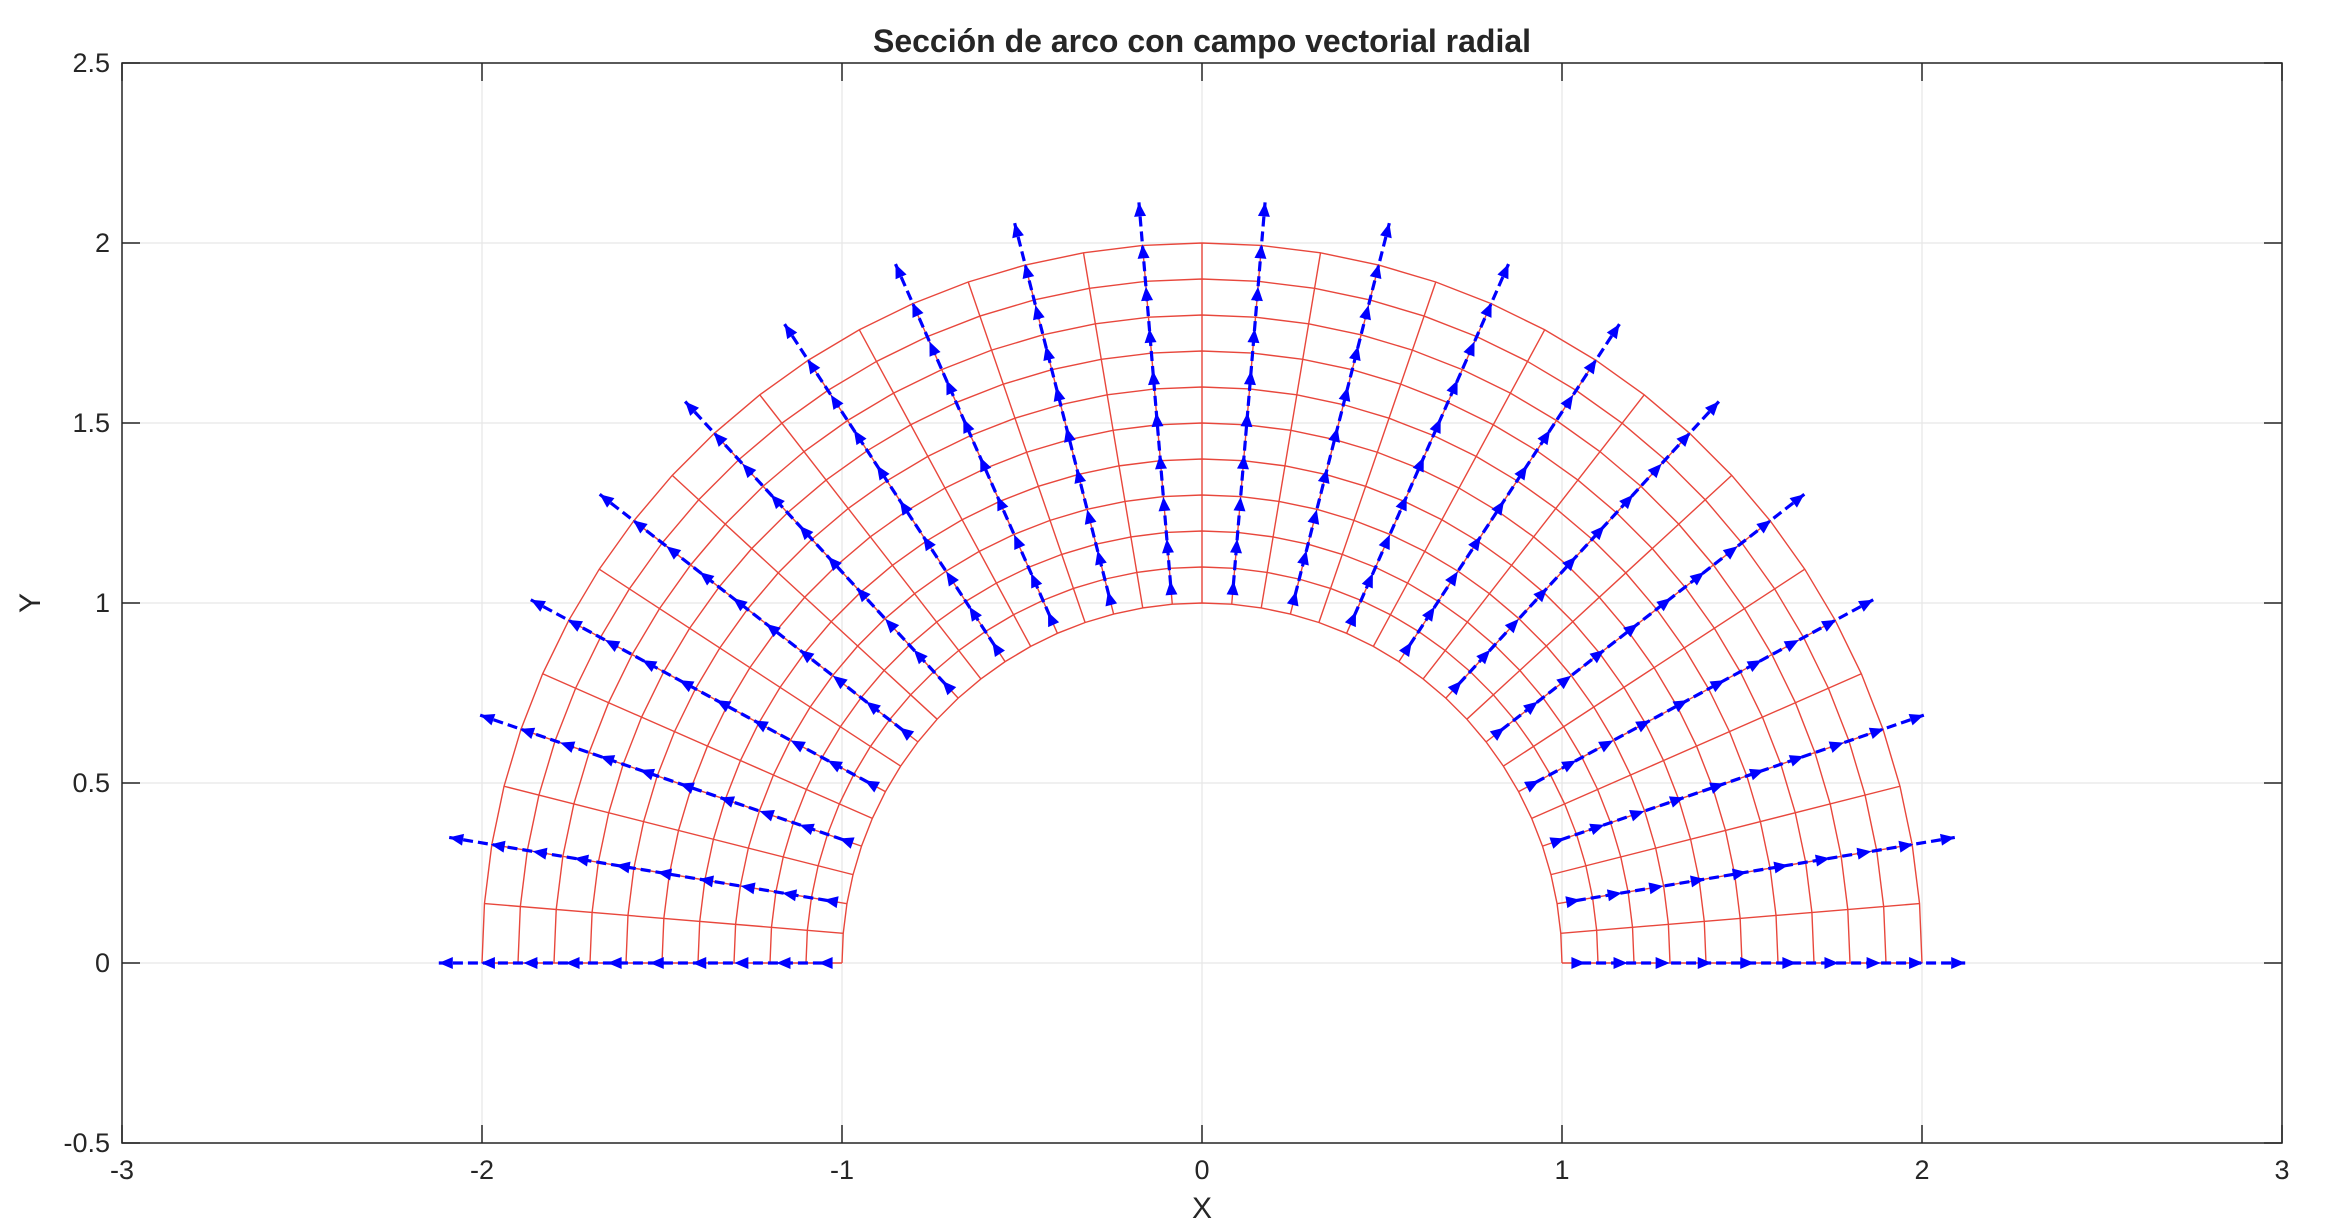  I want to click on y-tick-label: 1.5, so click(91, 423).